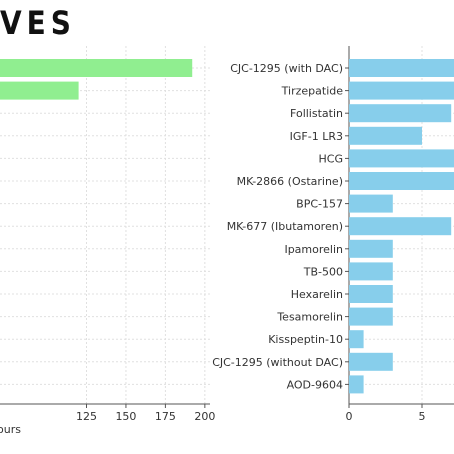 This screenshot has width=454, height=454. I want to click on y-tick-label: Kisspeptin-10, so click(305, 339).